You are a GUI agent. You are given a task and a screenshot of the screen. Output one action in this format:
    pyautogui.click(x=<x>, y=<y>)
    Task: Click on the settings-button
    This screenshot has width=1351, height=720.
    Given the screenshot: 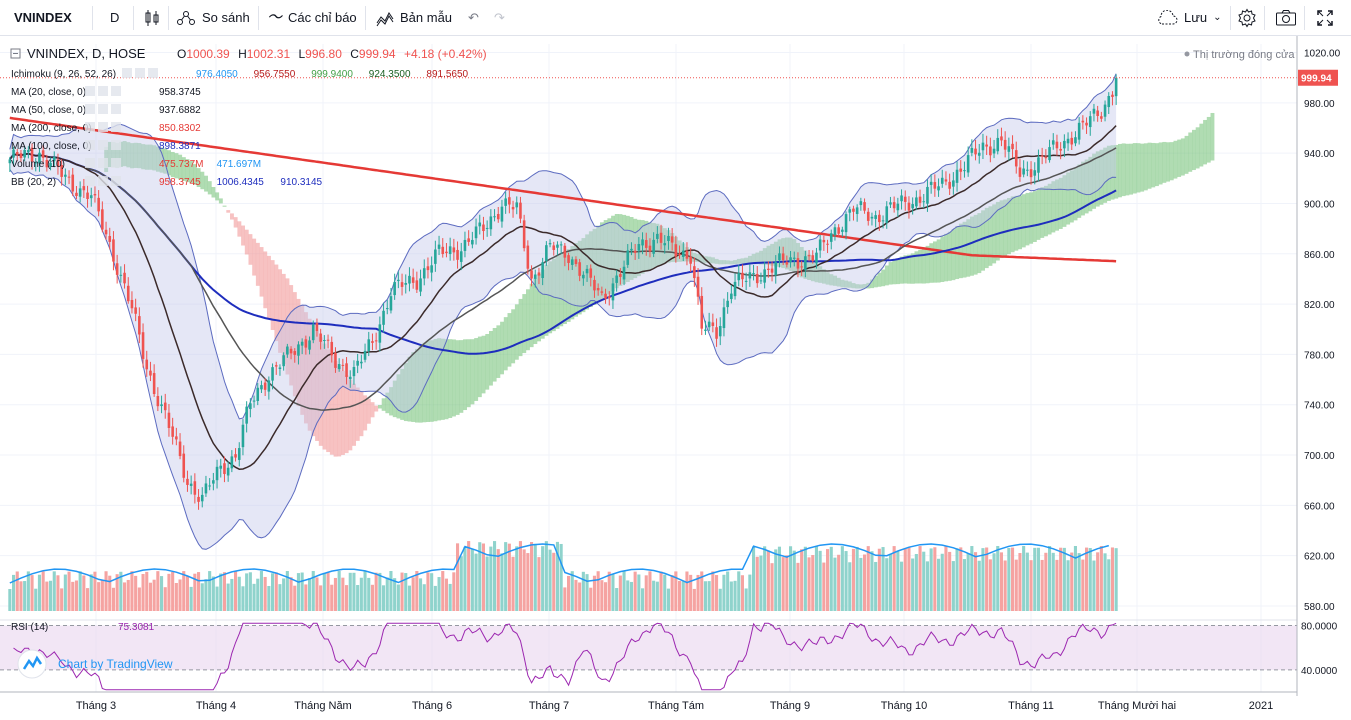 What is the action you would take?
    pyautogui.click(x=1247, y=18)
    